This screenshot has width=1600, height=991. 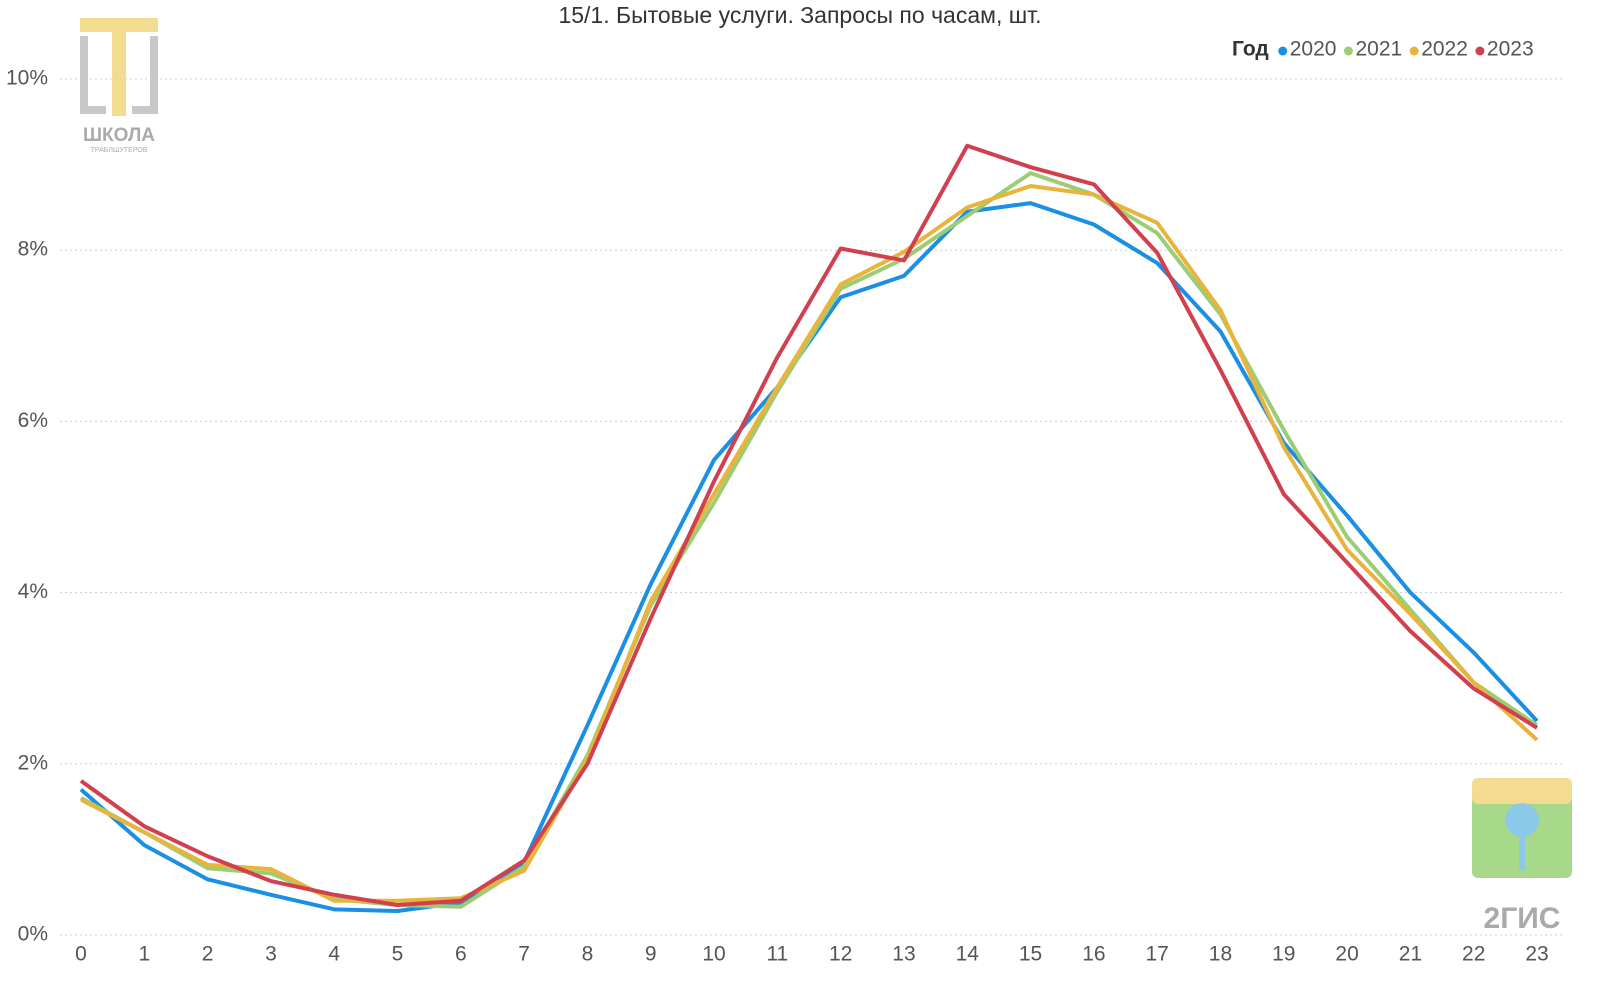 I want to click on x-tick-label: 8, so click(x=588, y=954).